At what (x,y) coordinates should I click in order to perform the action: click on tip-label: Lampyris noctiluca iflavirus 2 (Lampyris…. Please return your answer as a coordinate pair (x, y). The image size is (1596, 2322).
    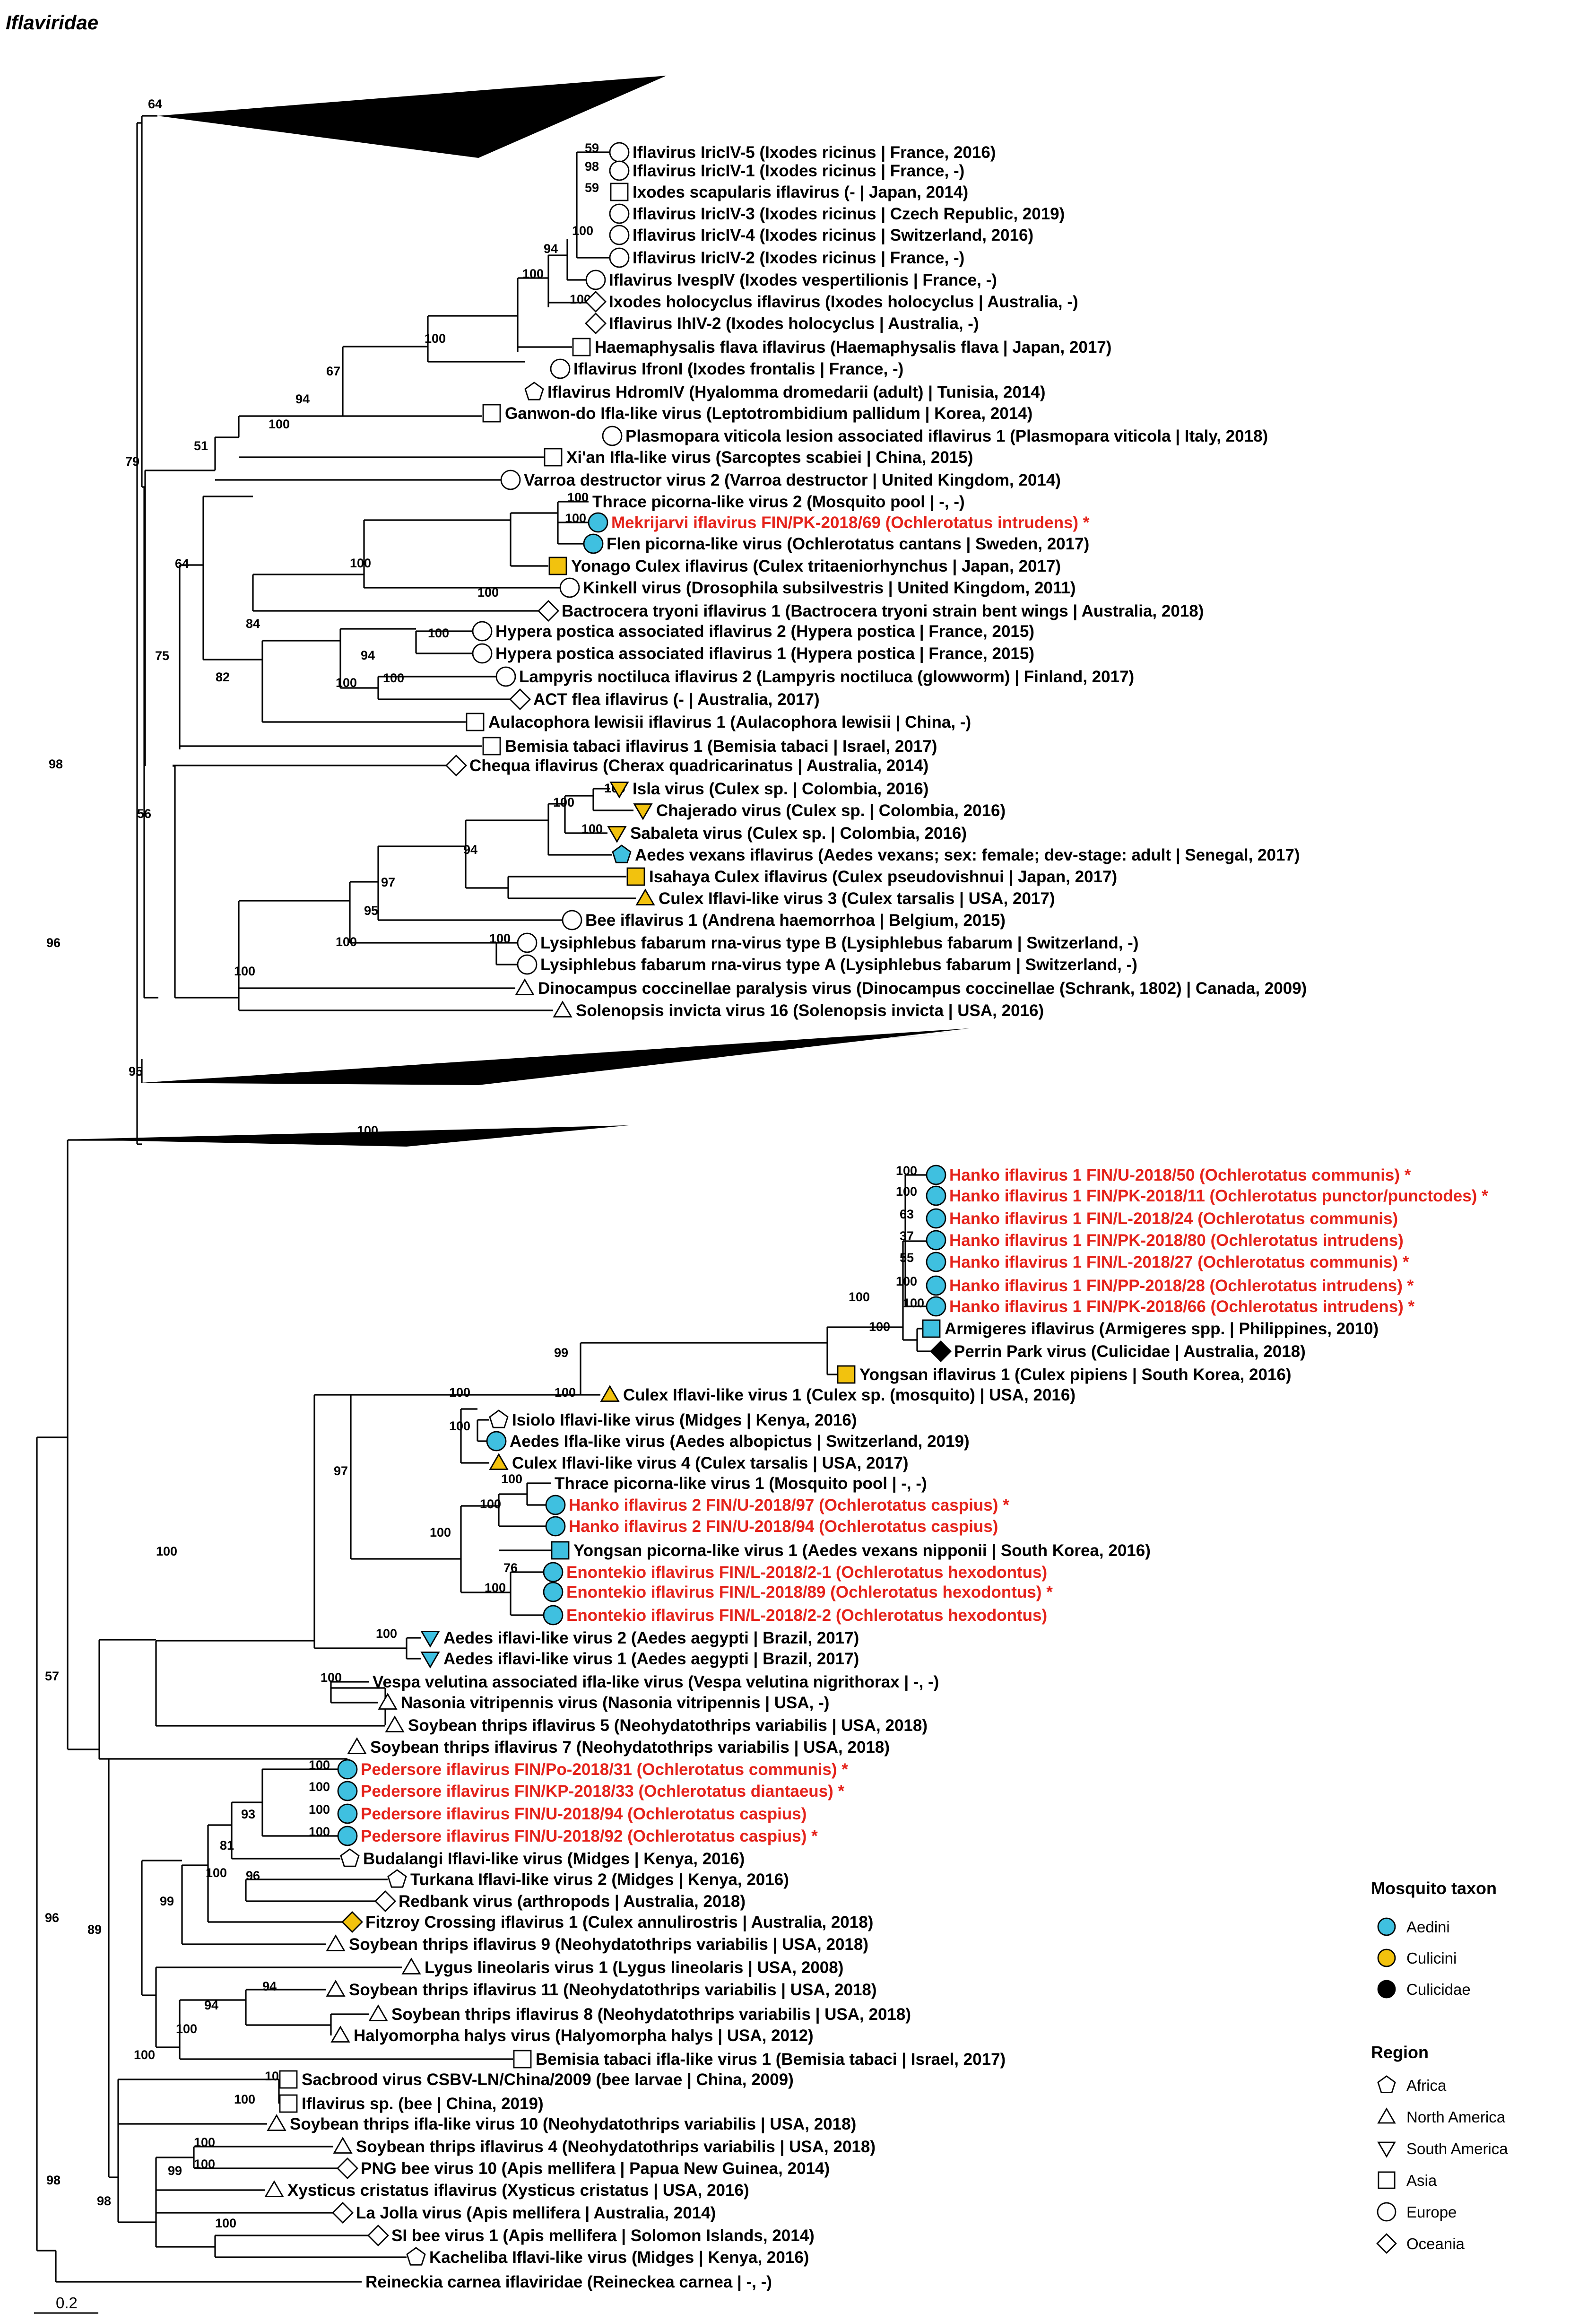
    Looking at the image, I should click on (827, 677).